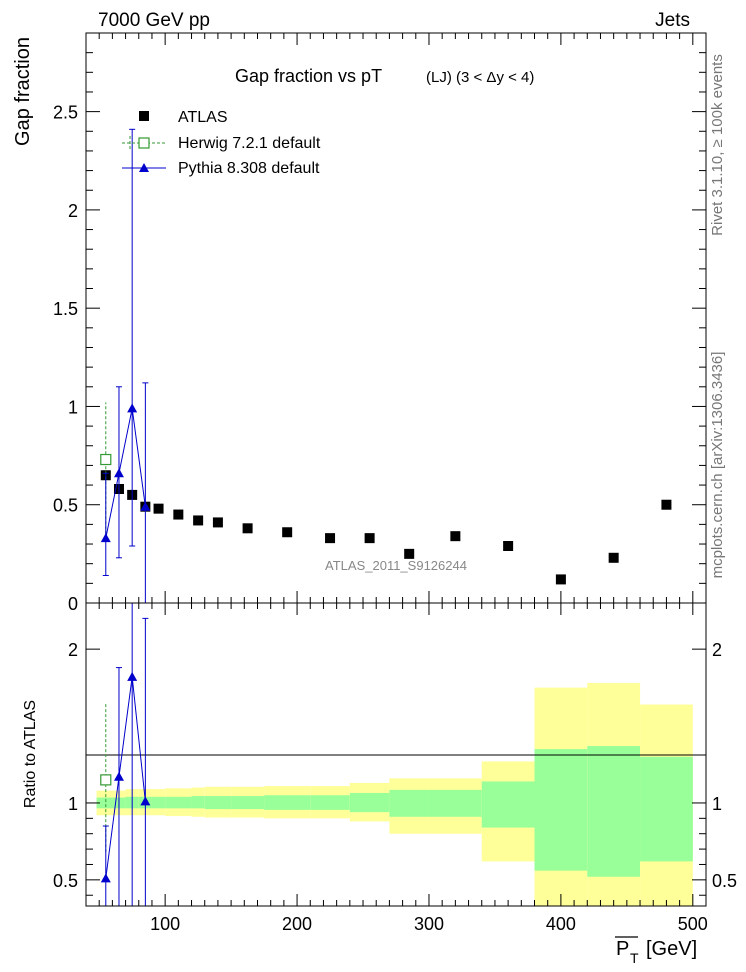 This screenshot has width=746, height=972. Describe the element at coordinates (561, 924) in the screenshot. I see `x-tick-label: 400` at that location.